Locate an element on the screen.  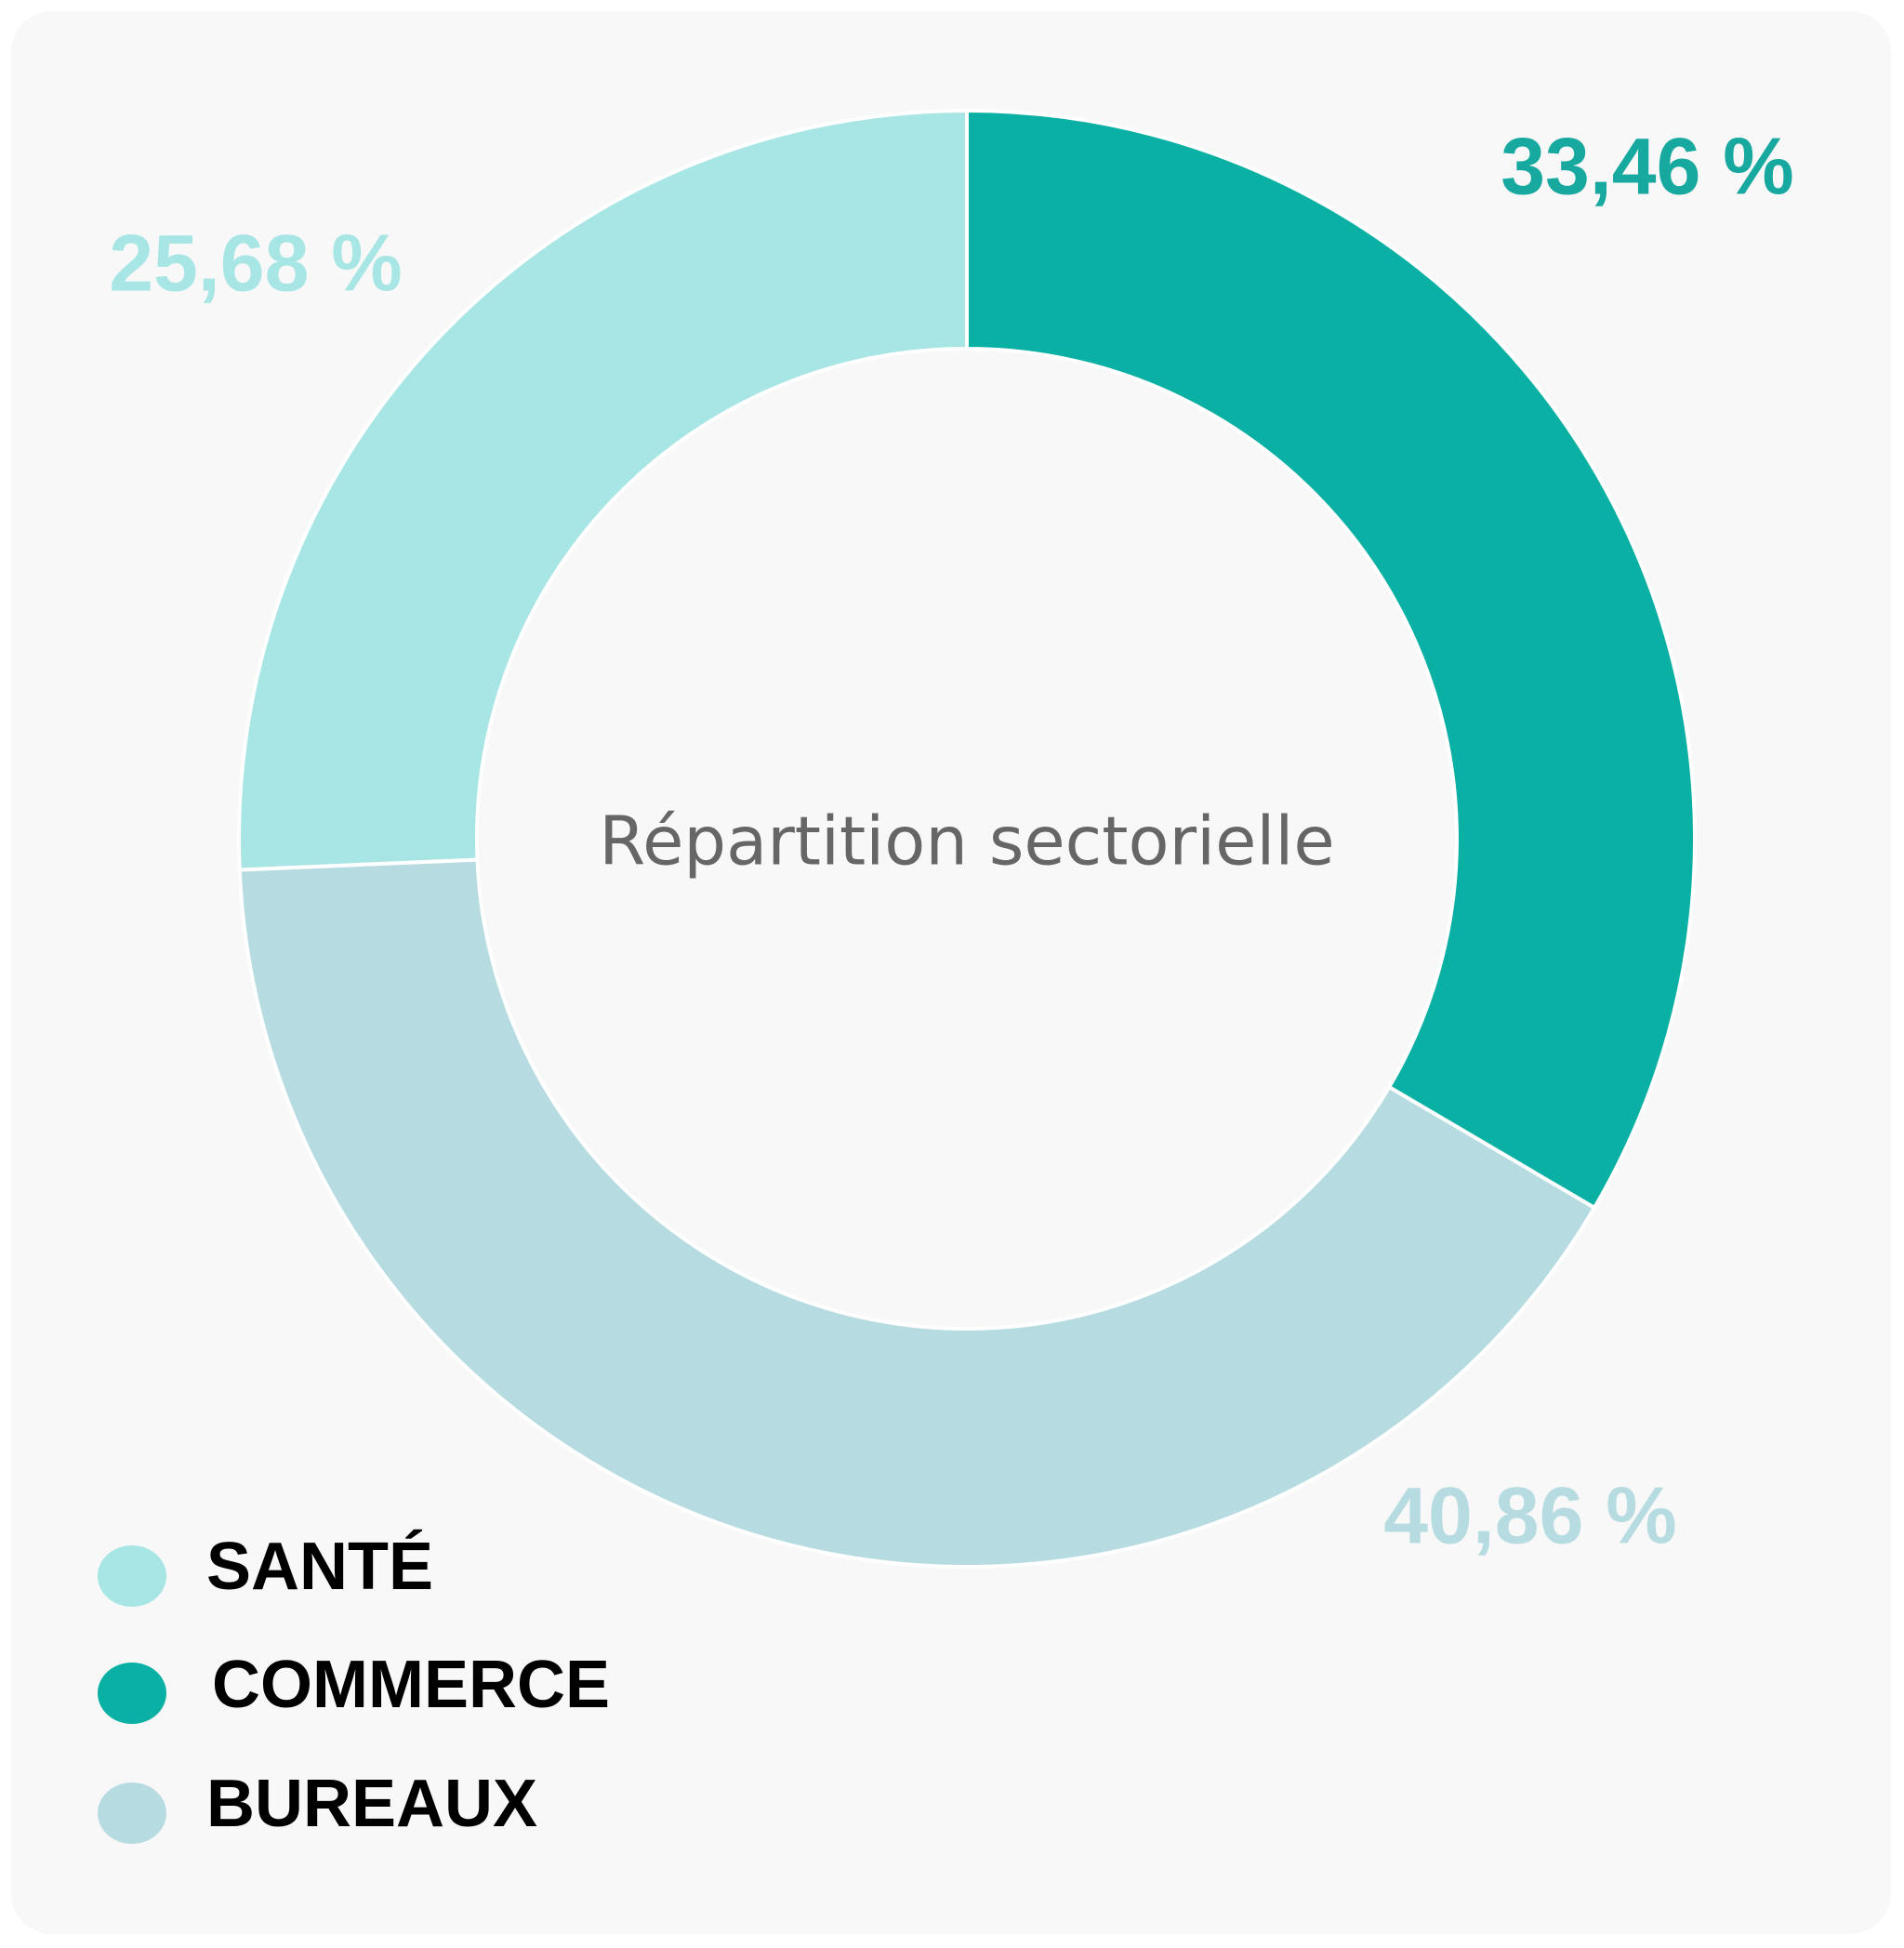
slice-label-bureaux: 40,86 % is located at coordinates (1530, 1516).